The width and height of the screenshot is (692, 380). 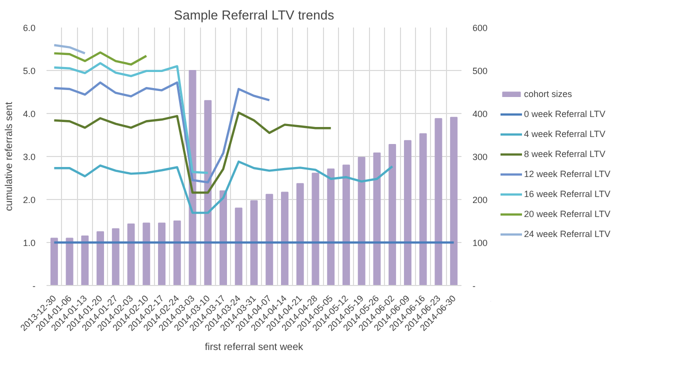 I want to click on y-tick-label: 5.0, so click(x=29, y=71).